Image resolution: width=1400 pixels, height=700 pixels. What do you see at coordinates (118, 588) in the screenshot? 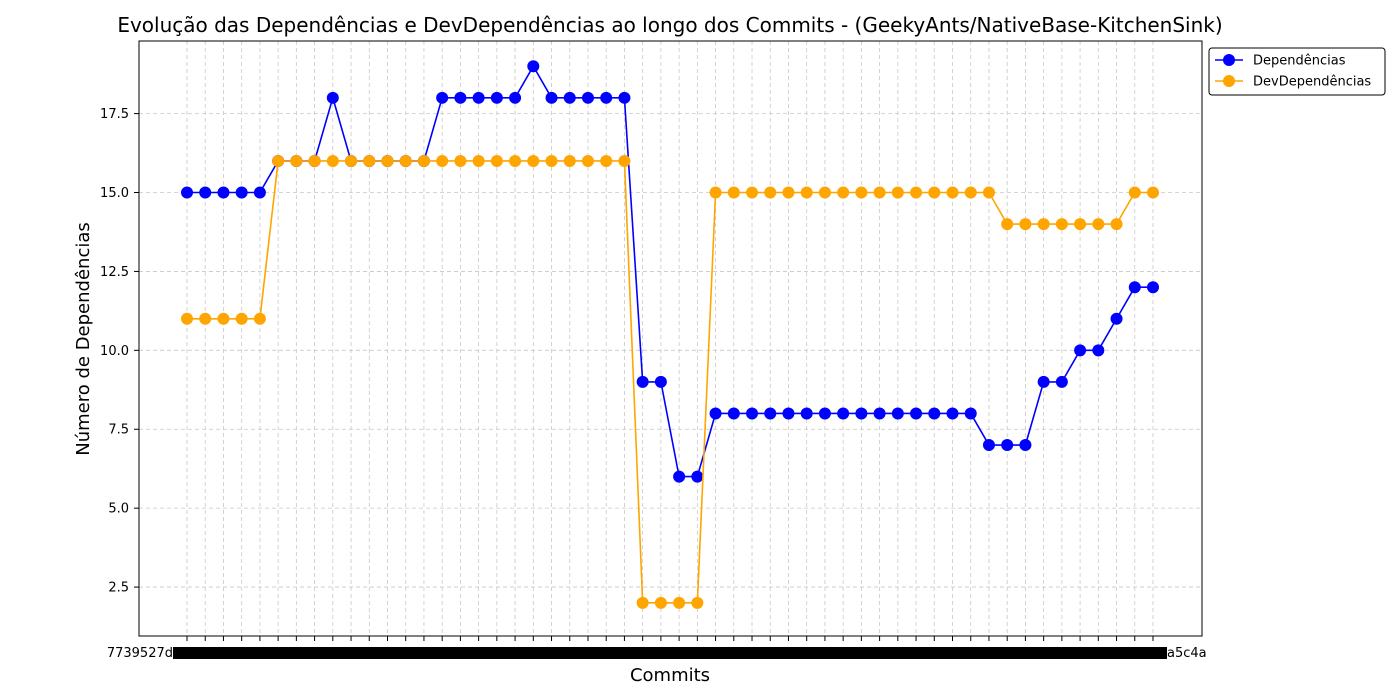
I see `y-tick-label: 2.5` at bounding box center [118, 588].